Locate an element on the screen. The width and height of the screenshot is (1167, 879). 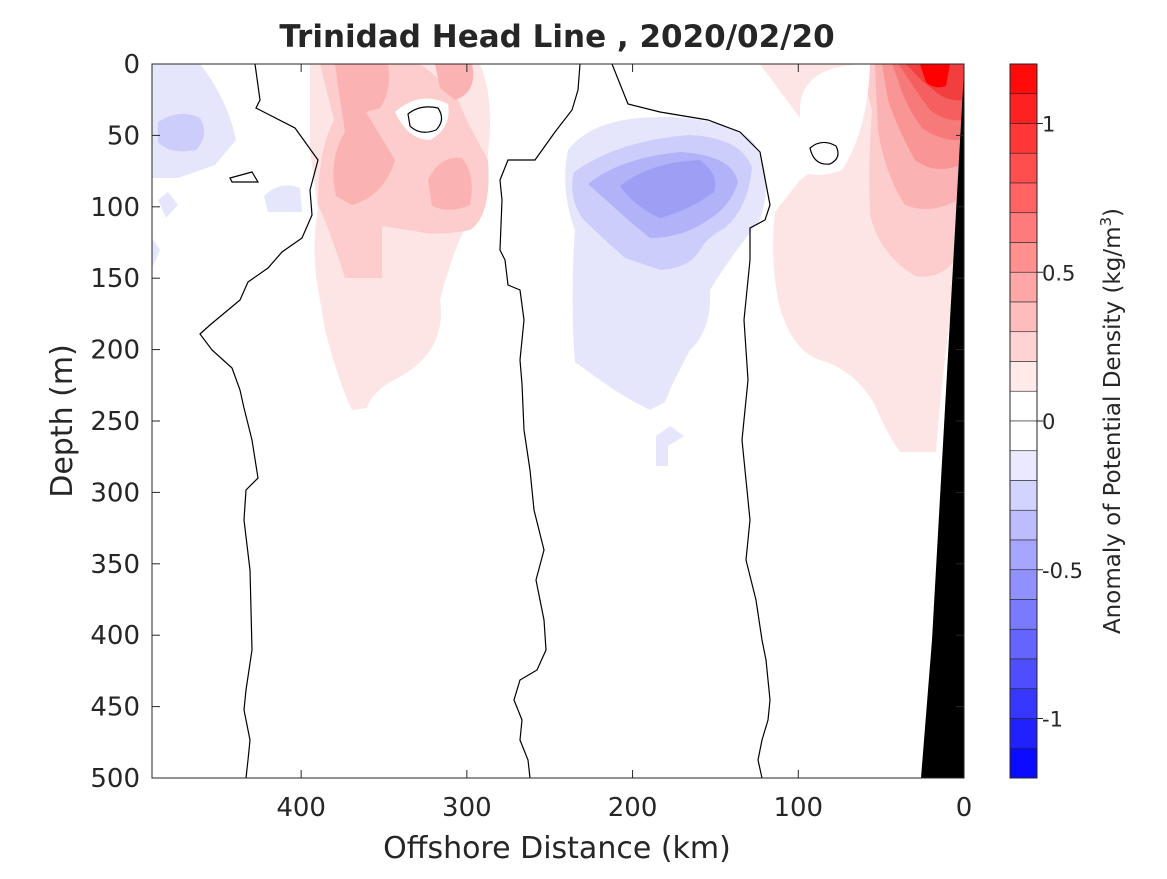
y-tick-label: 250 is located at coordinates (115, 422).